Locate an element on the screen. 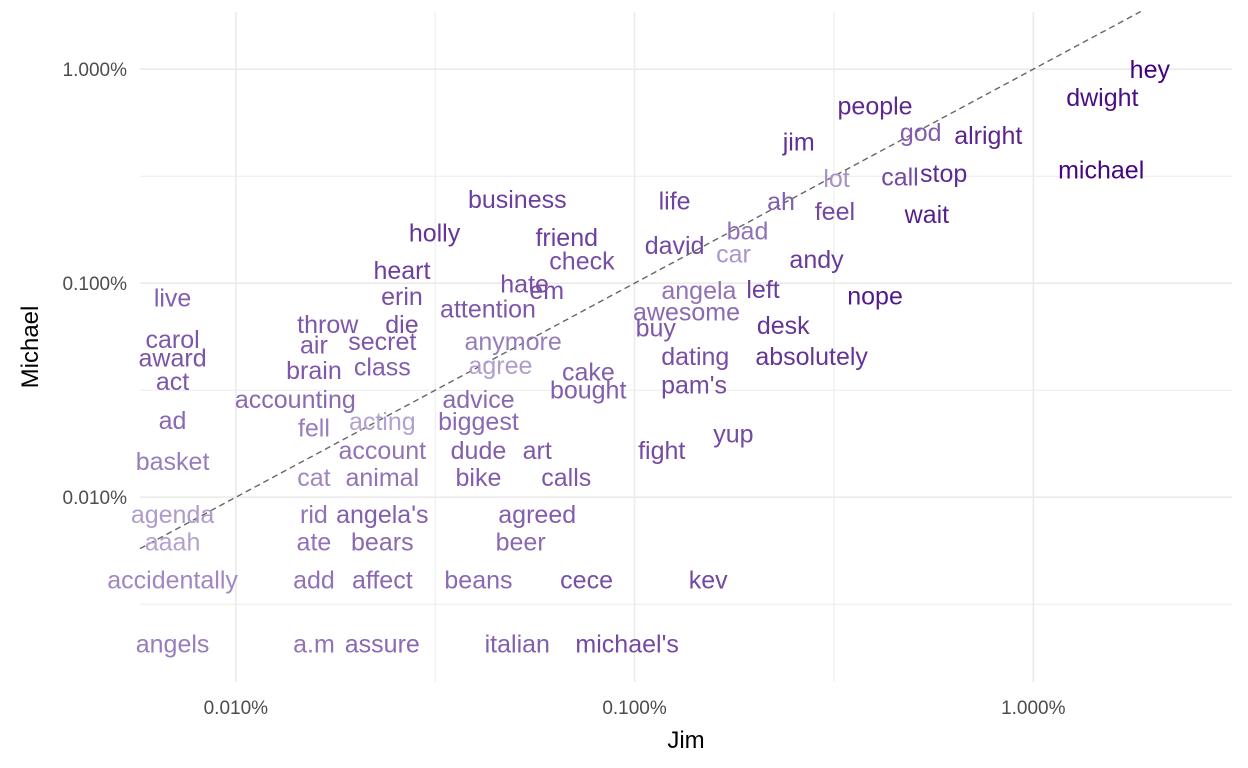 The width and height of the screenshot is (1248, 768). word-label: absolutely is located at coordinates (811, 357).